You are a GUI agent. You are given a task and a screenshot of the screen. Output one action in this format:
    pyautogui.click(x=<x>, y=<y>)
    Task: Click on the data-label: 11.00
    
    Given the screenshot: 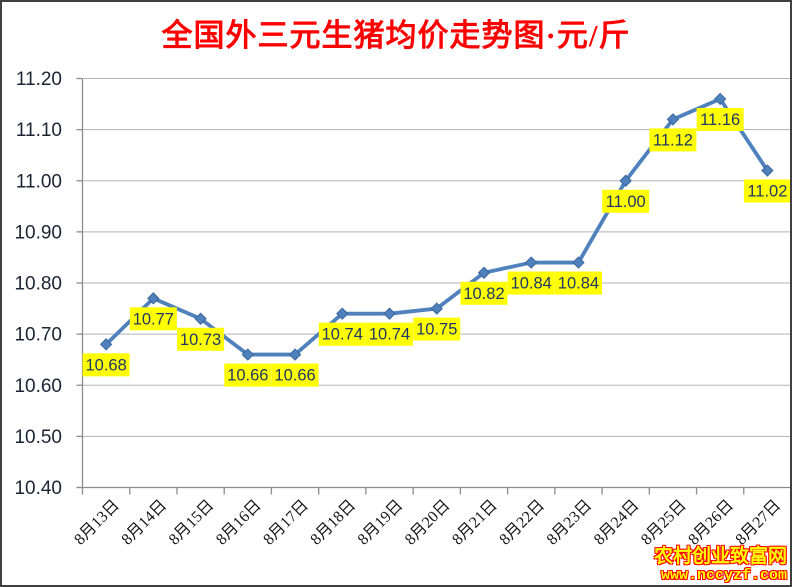 What is the action you would take?
    pyautogui.click(x=626, y=202)
    